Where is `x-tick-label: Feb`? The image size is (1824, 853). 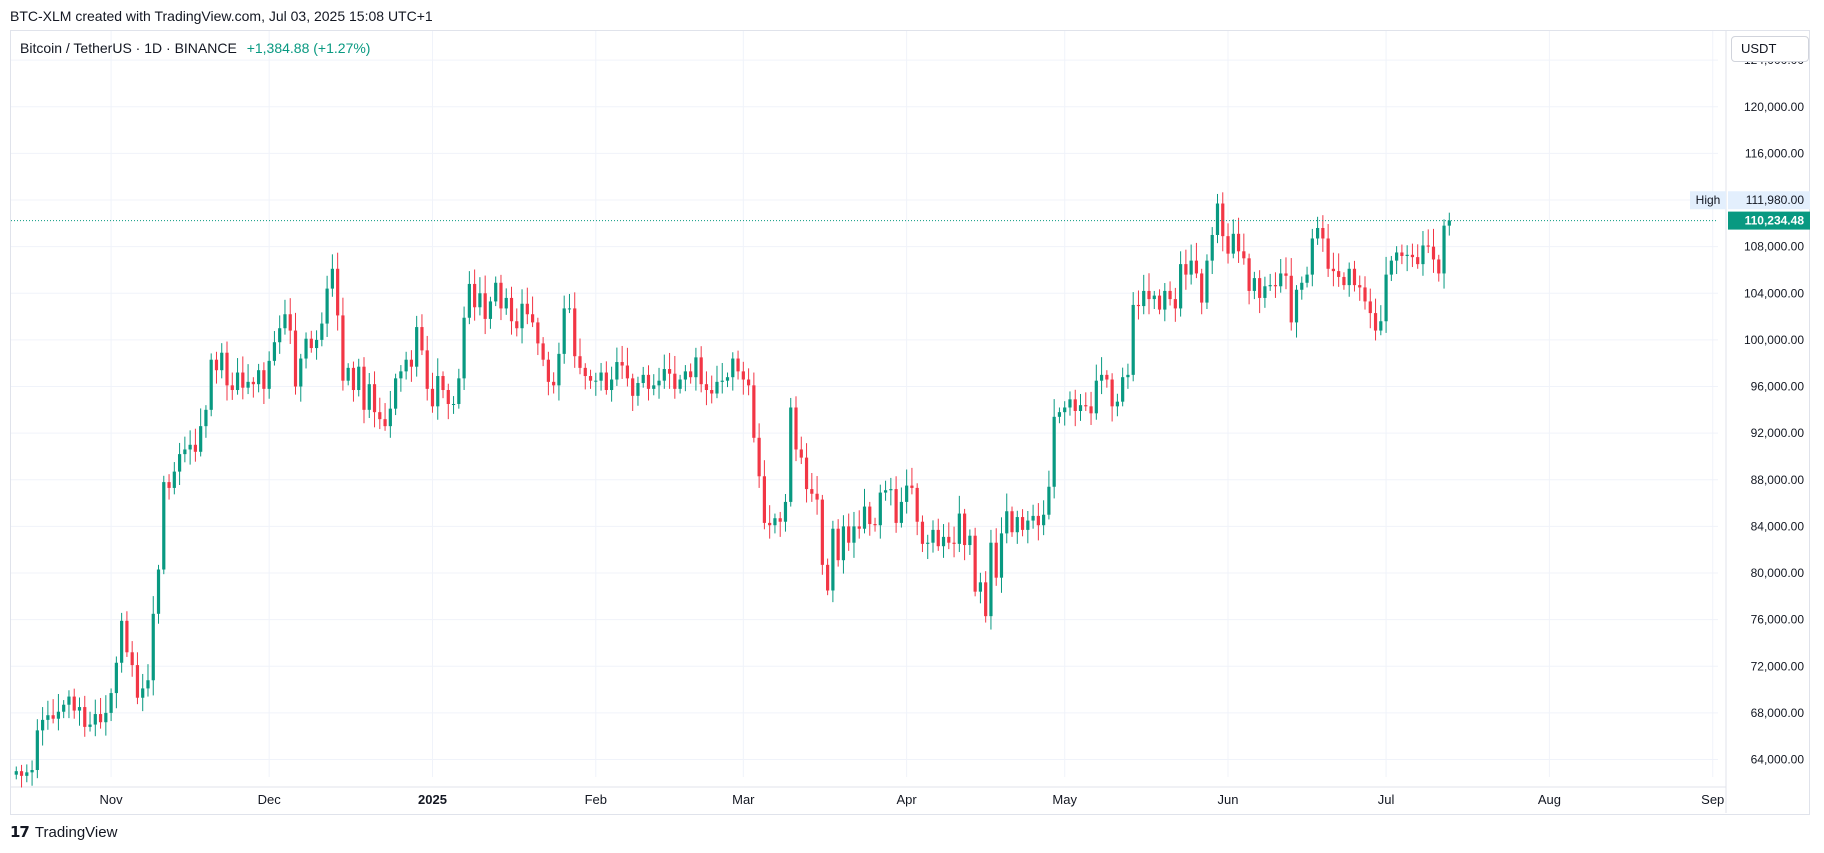
x-tick-label: Feb is located at coordinates (596, 799).